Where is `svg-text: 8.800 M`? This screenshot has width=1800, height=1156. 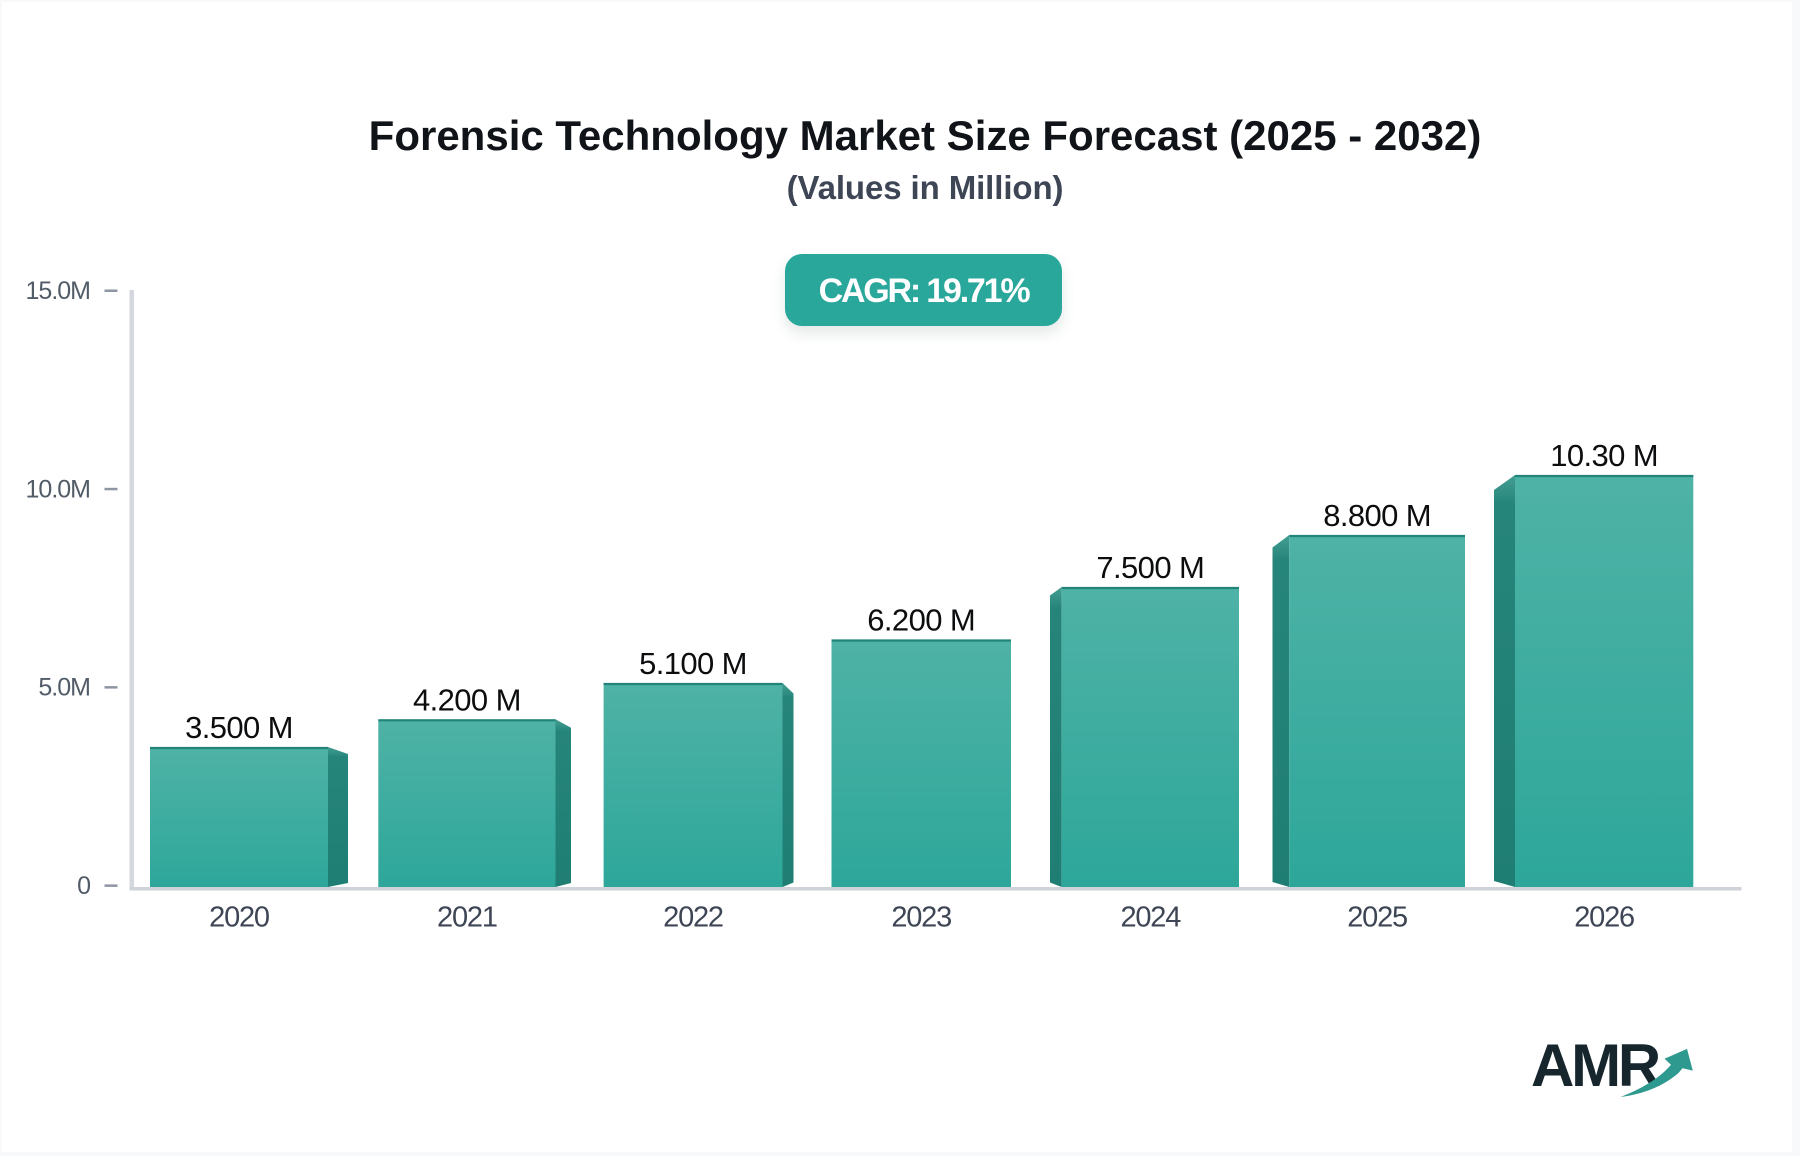 svg-text: 8.800 M is located at coordinates (1377, 515).